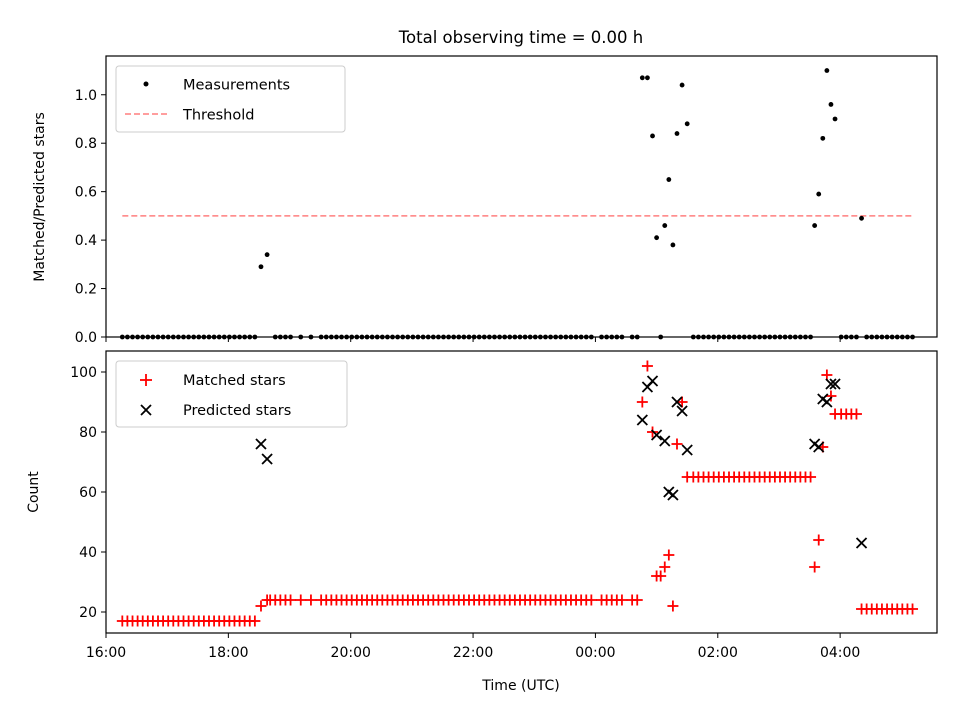 Image resolution: width=960 pixels, height=720 pixels. Describe the element at coordinates (88, 493) in the screenshot. I see `y-tick-label: 60` at that location.